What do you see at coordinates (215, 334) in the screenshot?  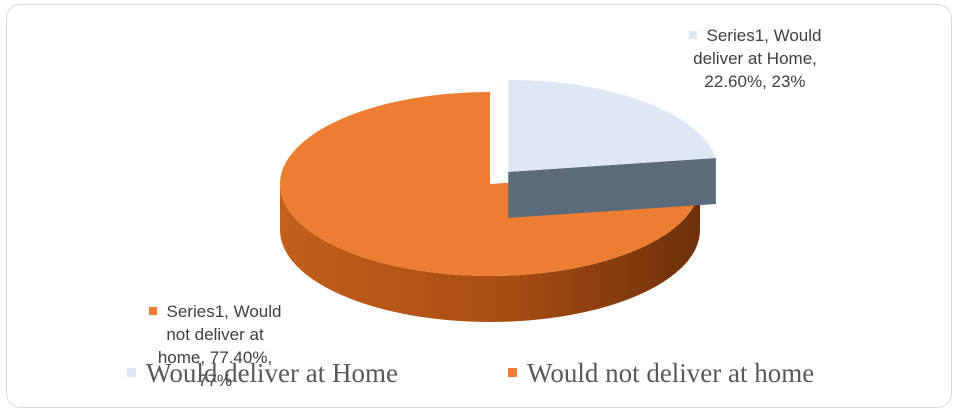 I see `data-label-line: not deliver at` at bounding box center [215, 334].